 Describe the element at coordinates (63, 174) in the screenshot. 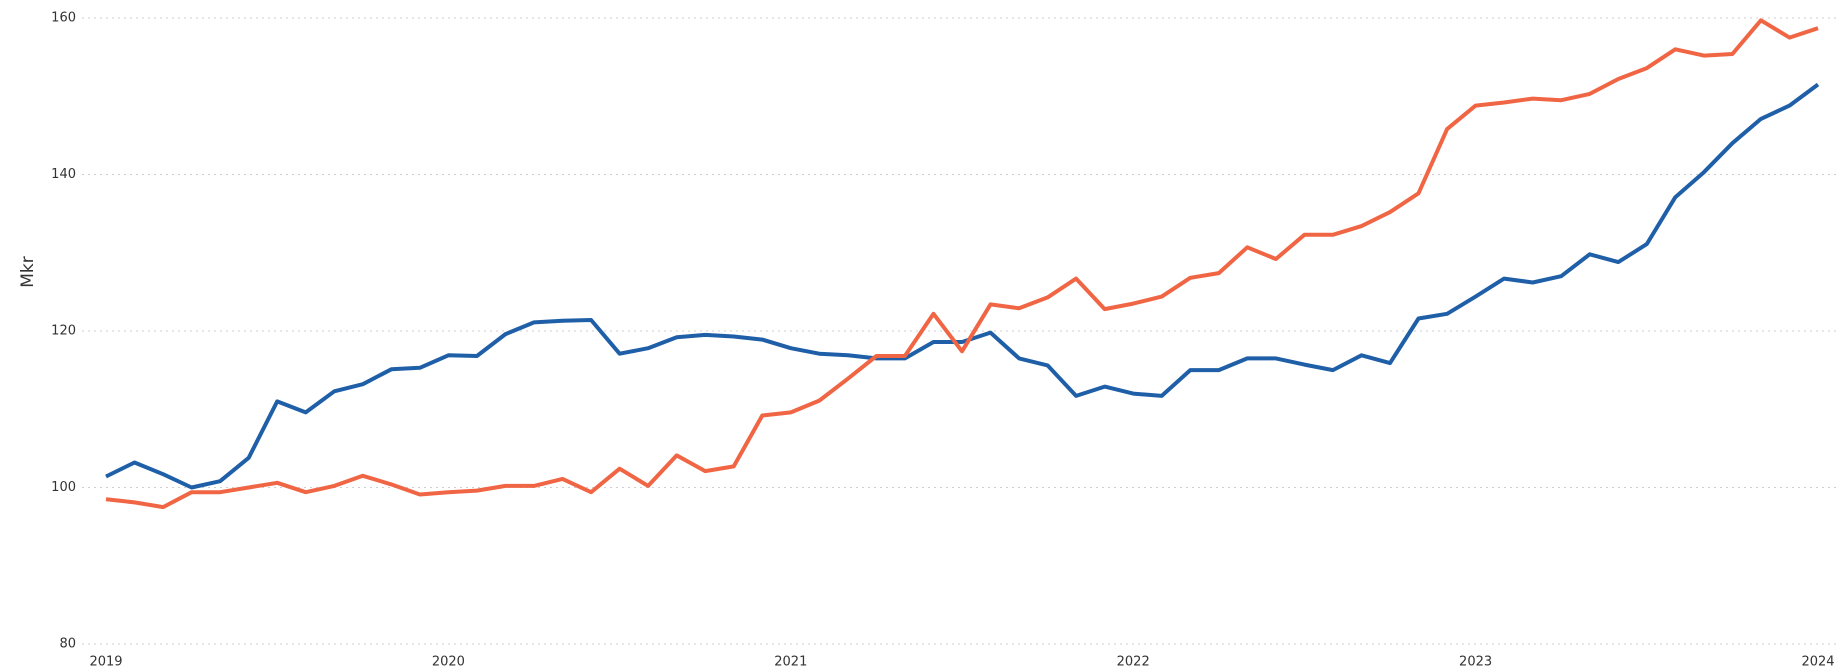

I see `y-tick-label: 140` at that location.